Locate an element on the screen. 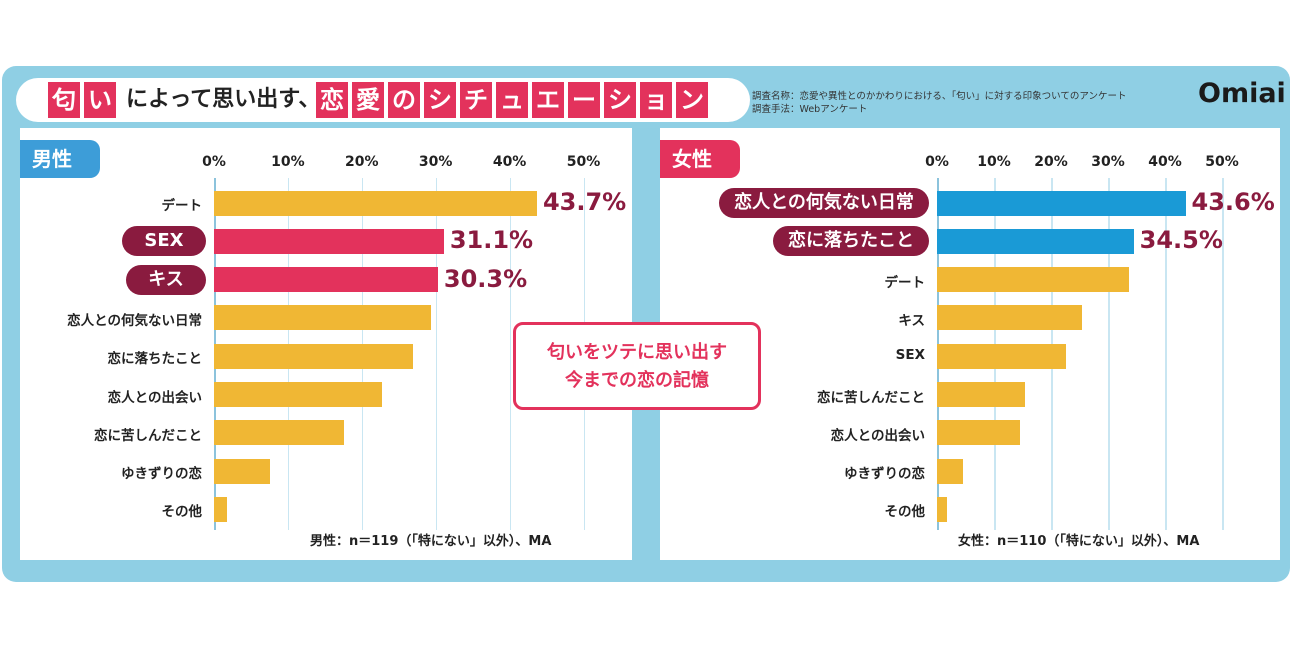  title-char: ー is located at coordinates (584, 100).